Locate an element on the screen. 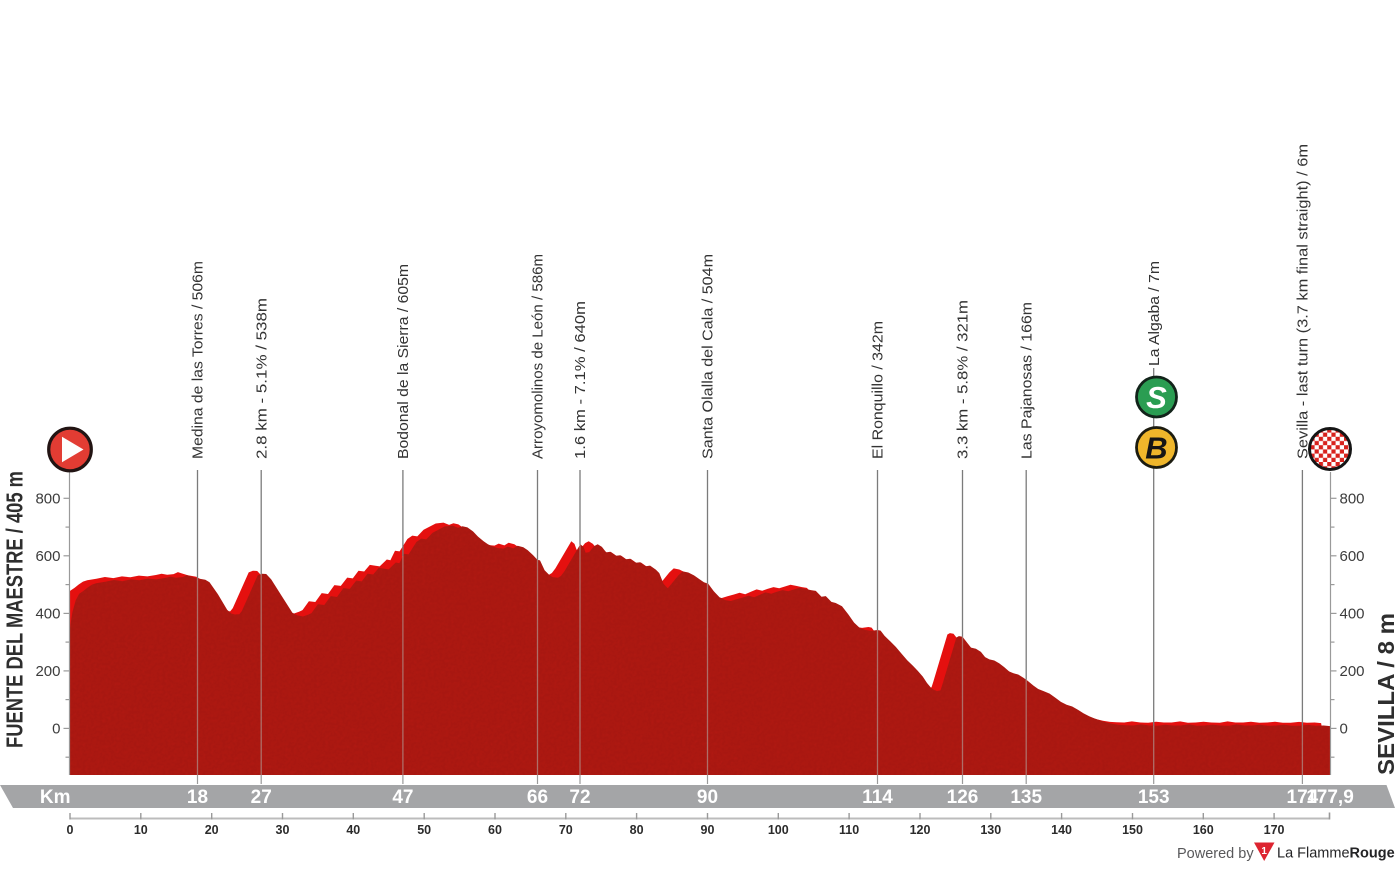  svg-text: Santa Olalla del Cala / 504m is located at coordinates (708, 356).